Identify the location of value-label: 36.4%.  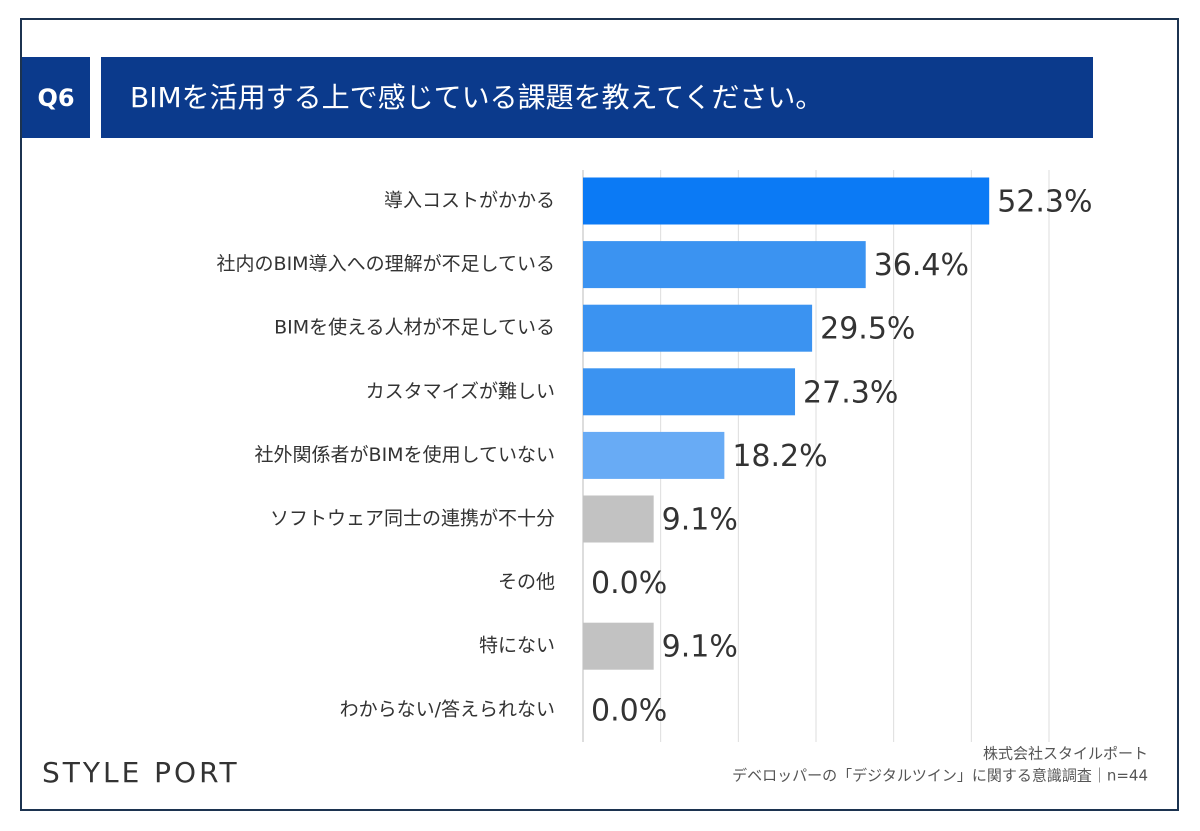
(921, 265).